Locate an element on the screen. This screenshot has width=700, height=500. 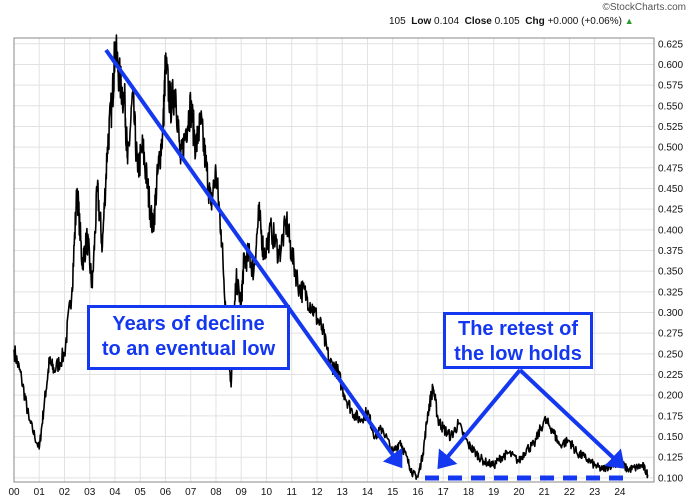
x-tick-label: 13 is located at coordinates (343, 492).